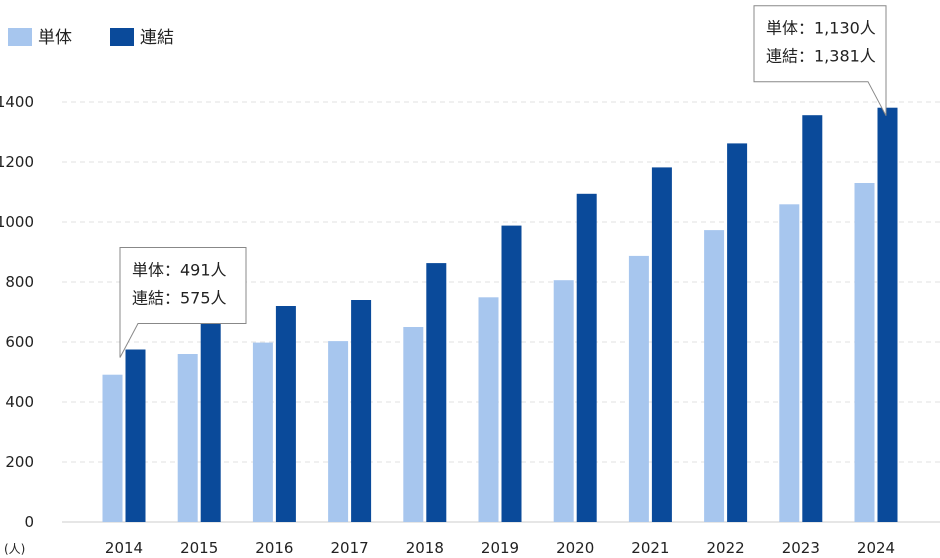 The image size is (940, 558). I want to click on callout-text: 単体：1,130人, so click(821, 28).